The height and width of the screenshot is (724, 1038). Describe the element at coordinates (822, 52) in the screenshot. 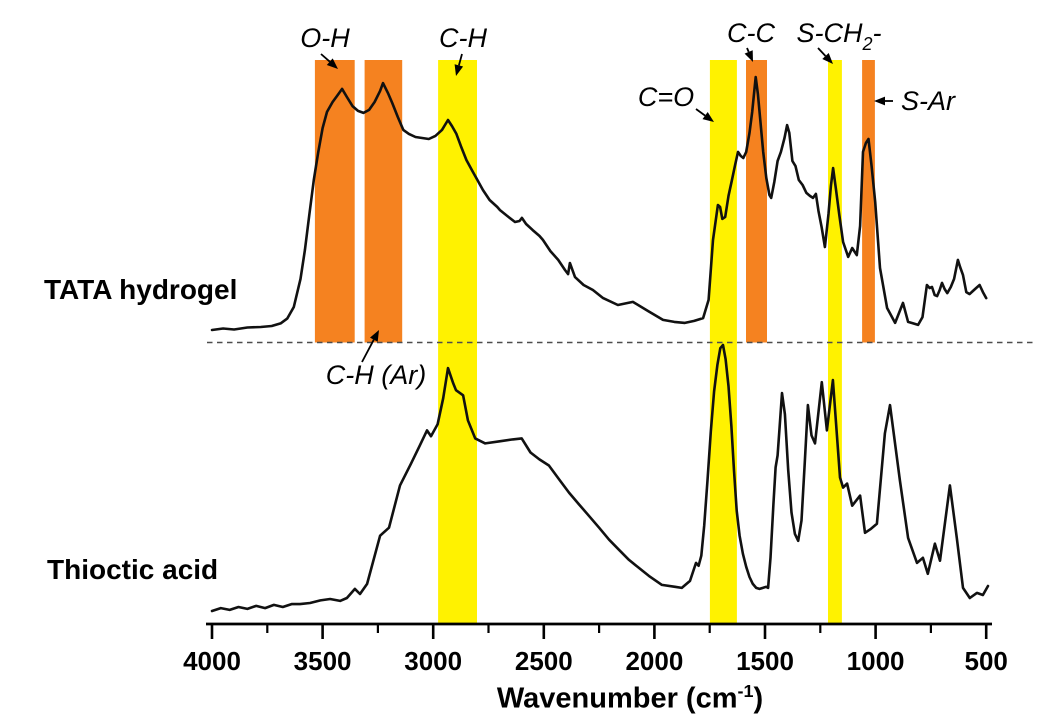

I see `annotation-arrow-line-s-ch` at that location.